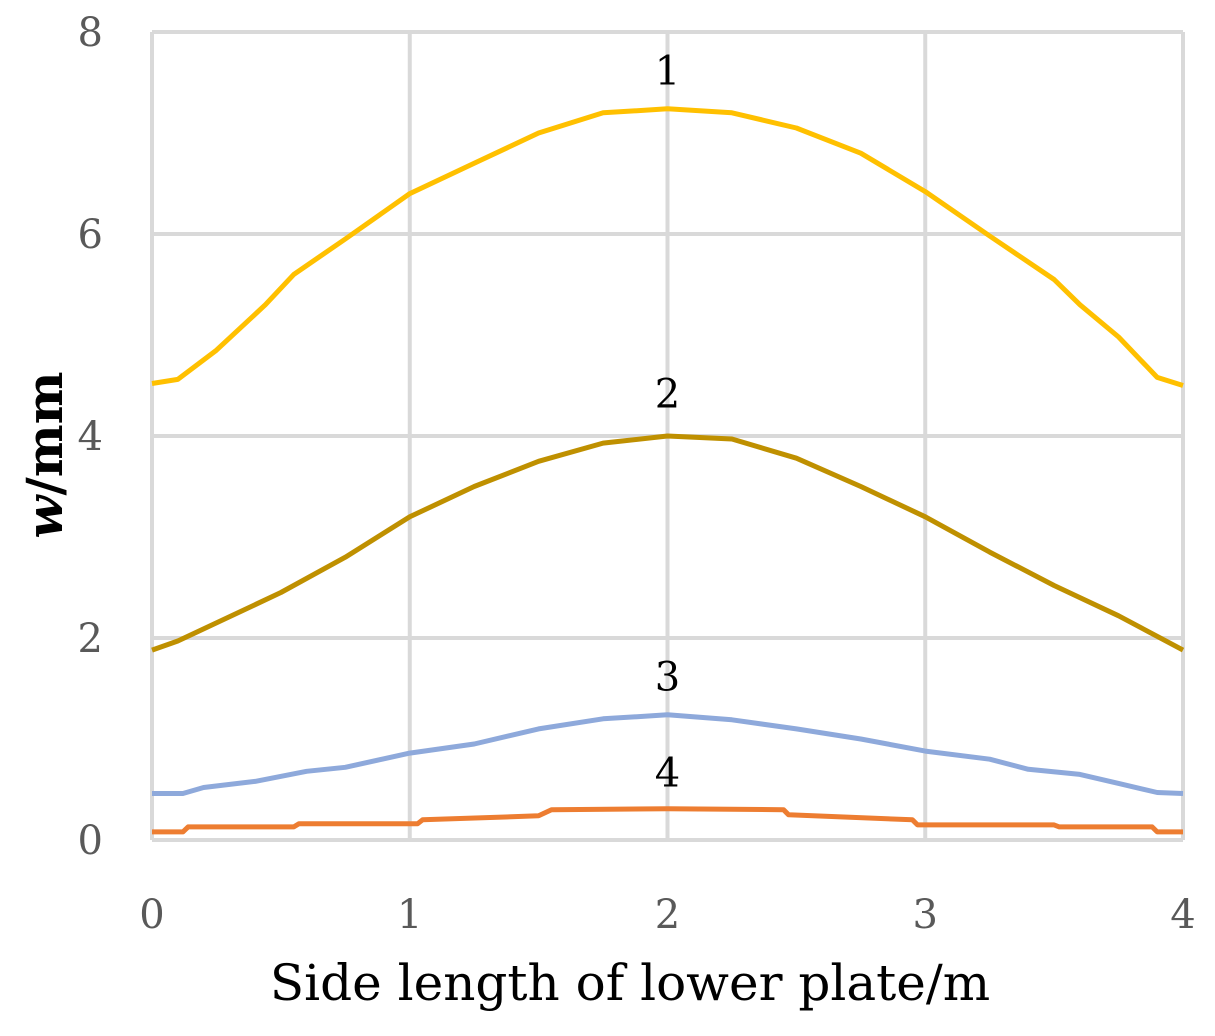  I want to click on y-tick-label: 4, so click(90, 437).